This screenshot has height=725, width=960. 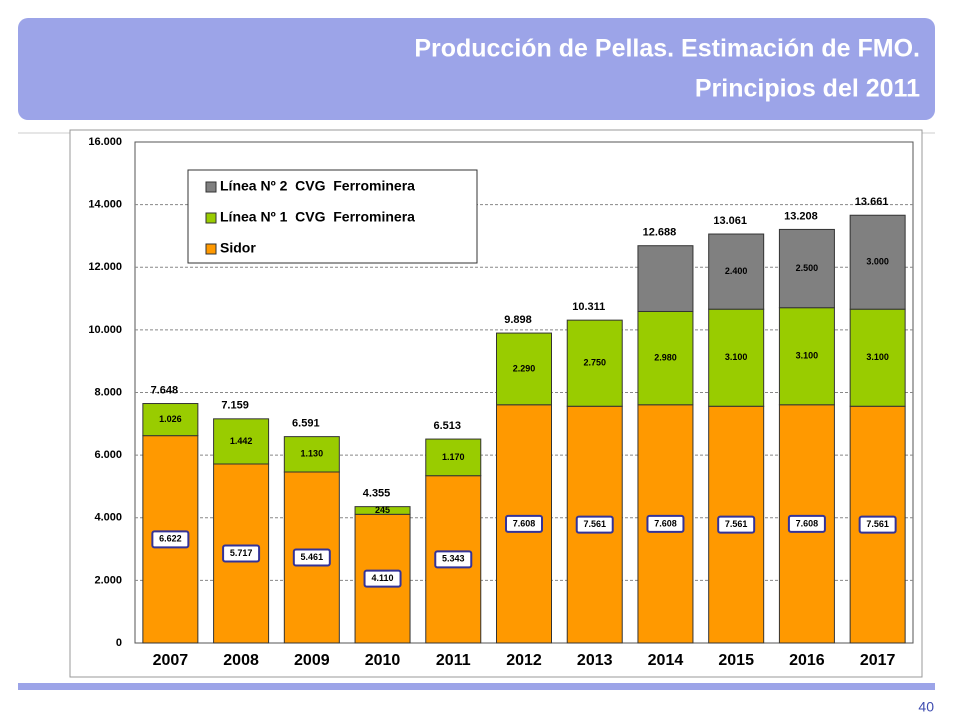 I want to click on value-label: 2.400, so click(x=736, y=271).